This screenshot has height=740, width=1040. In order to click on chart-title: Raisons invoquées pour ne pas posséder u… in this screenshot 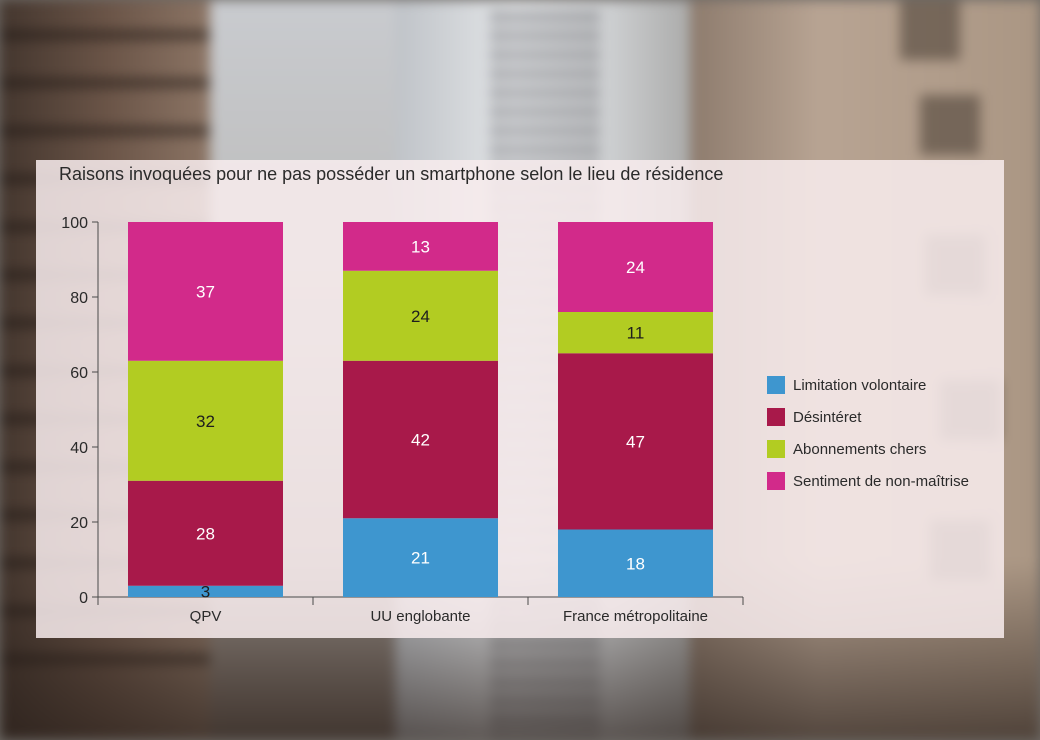, I will do `click(391, 174)`.